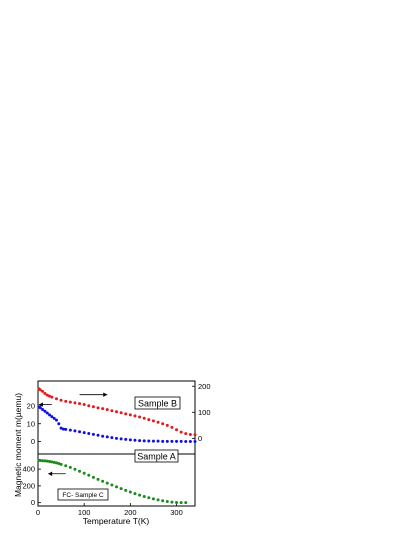  What do you see at coordinates (33, 502) in the screenshot?
I see `lower-left-y-tick-label: 0` at bounding box center [33, 502].